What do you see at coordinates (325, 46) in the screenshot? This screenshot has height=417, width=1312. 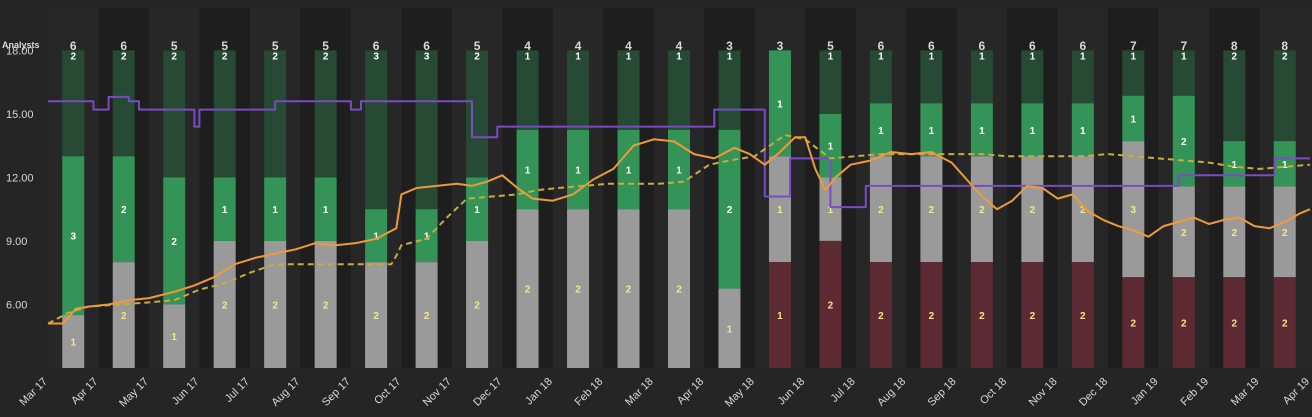 I see `analyst-count: 5` at bounding box center [325, 46].